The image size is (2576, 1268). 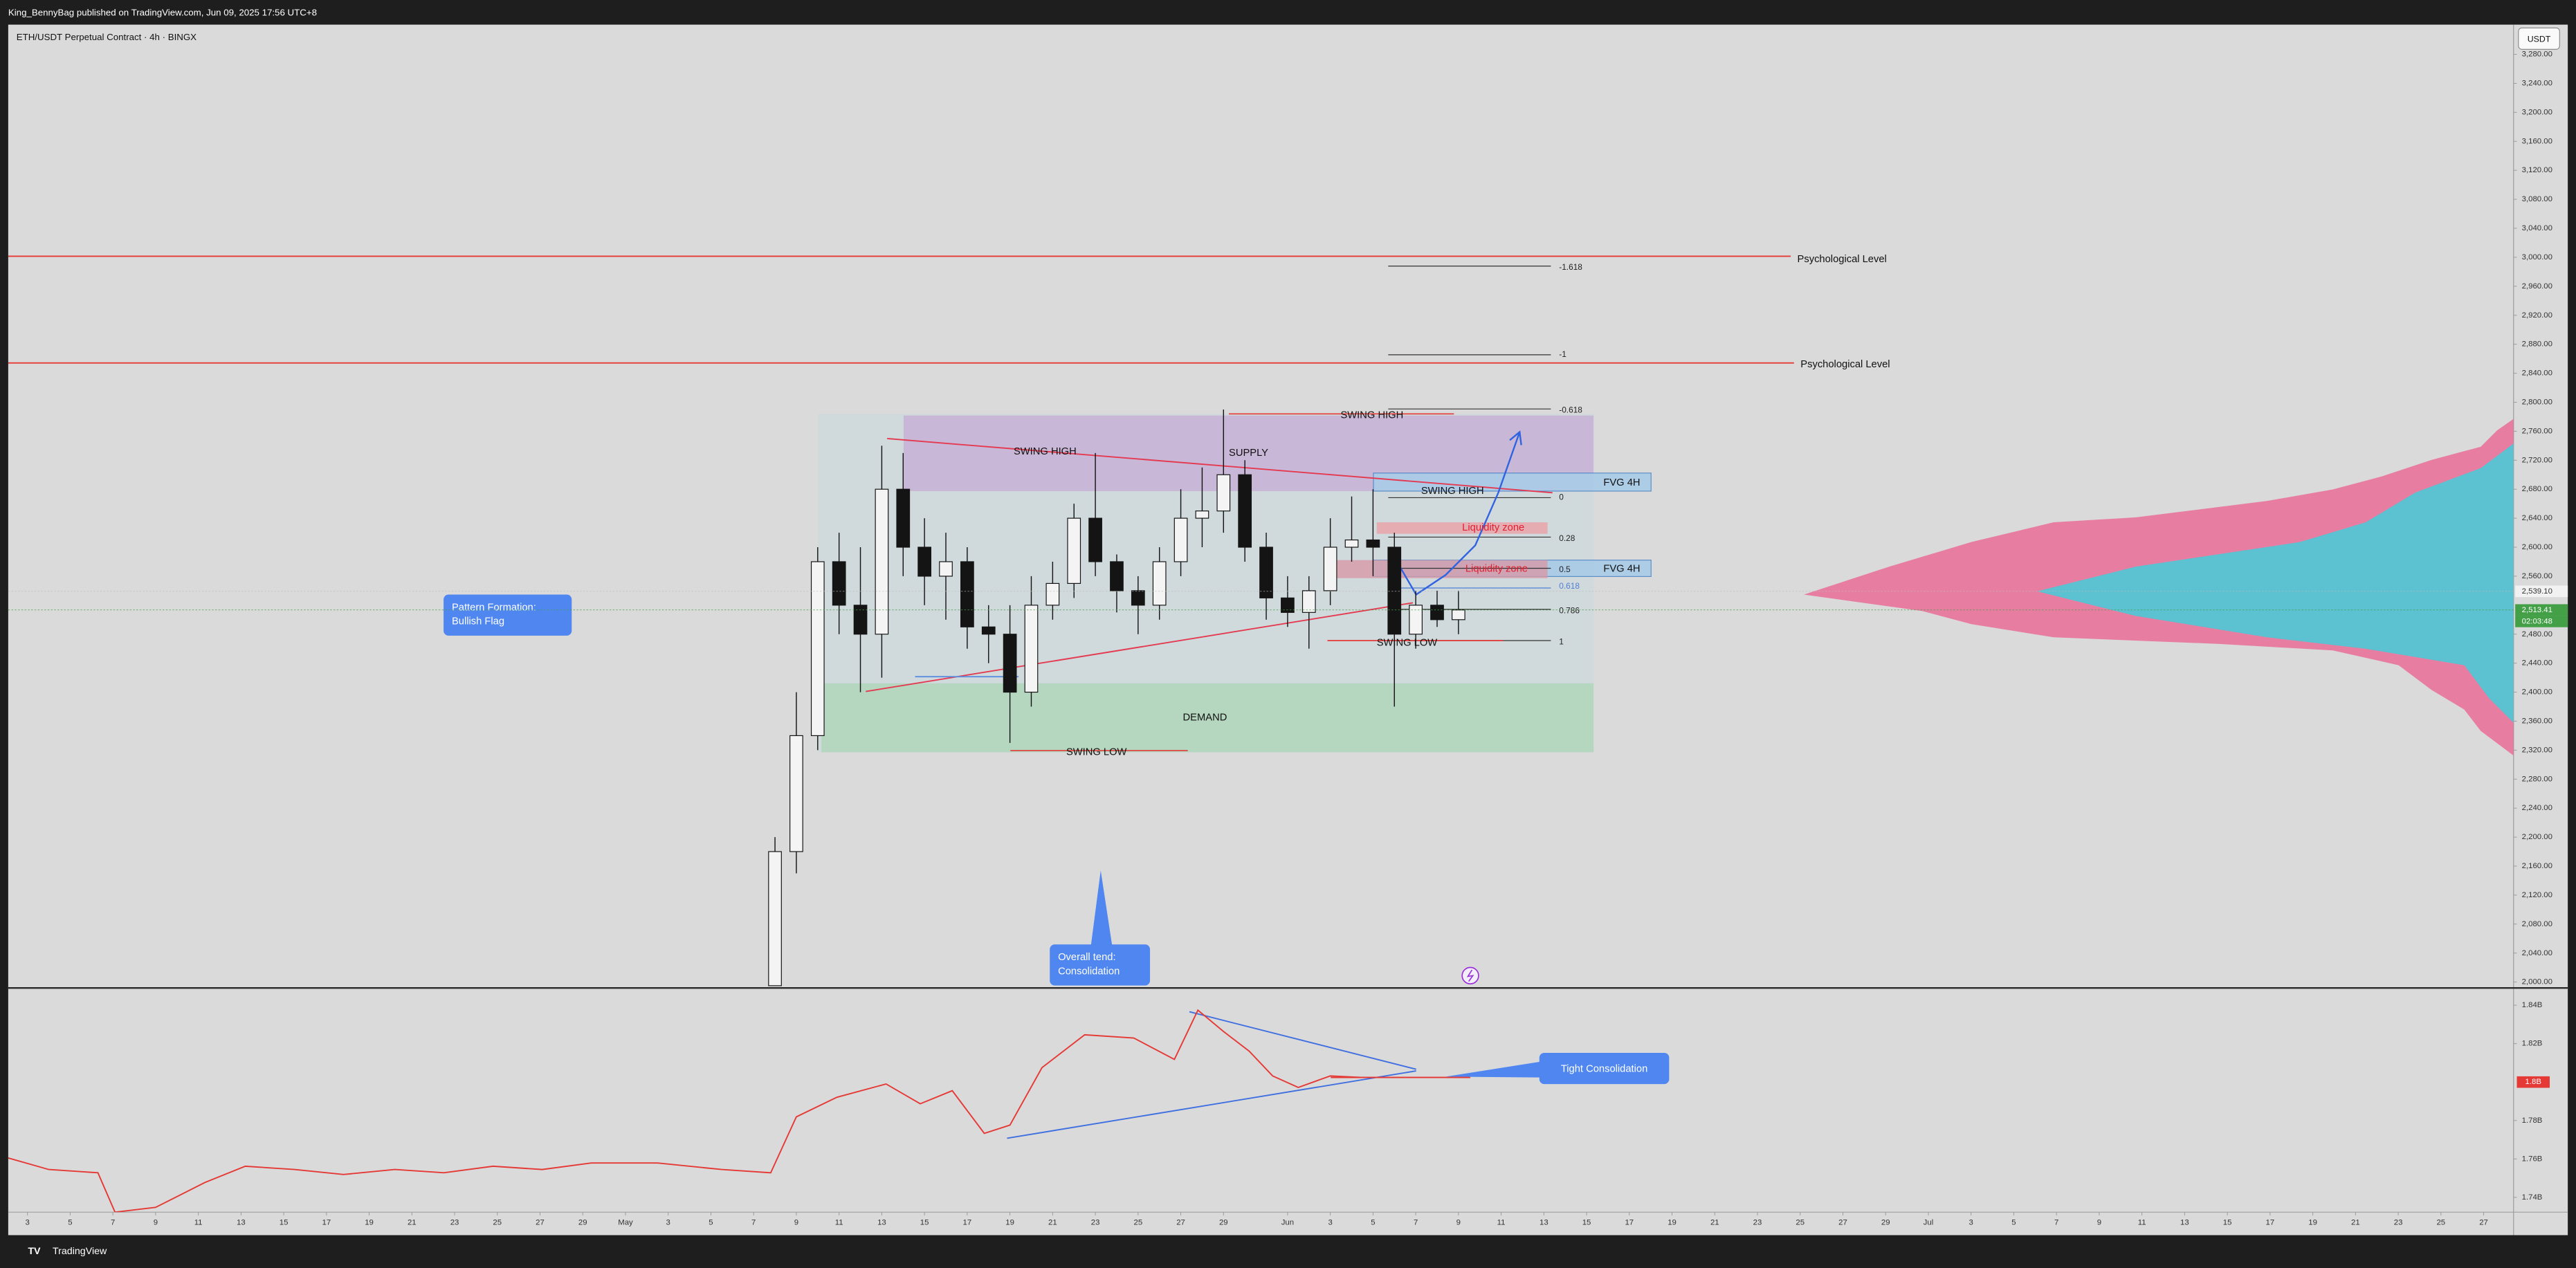 I want to click on price-label: 2,513.41, so click(x=2537, y=610).